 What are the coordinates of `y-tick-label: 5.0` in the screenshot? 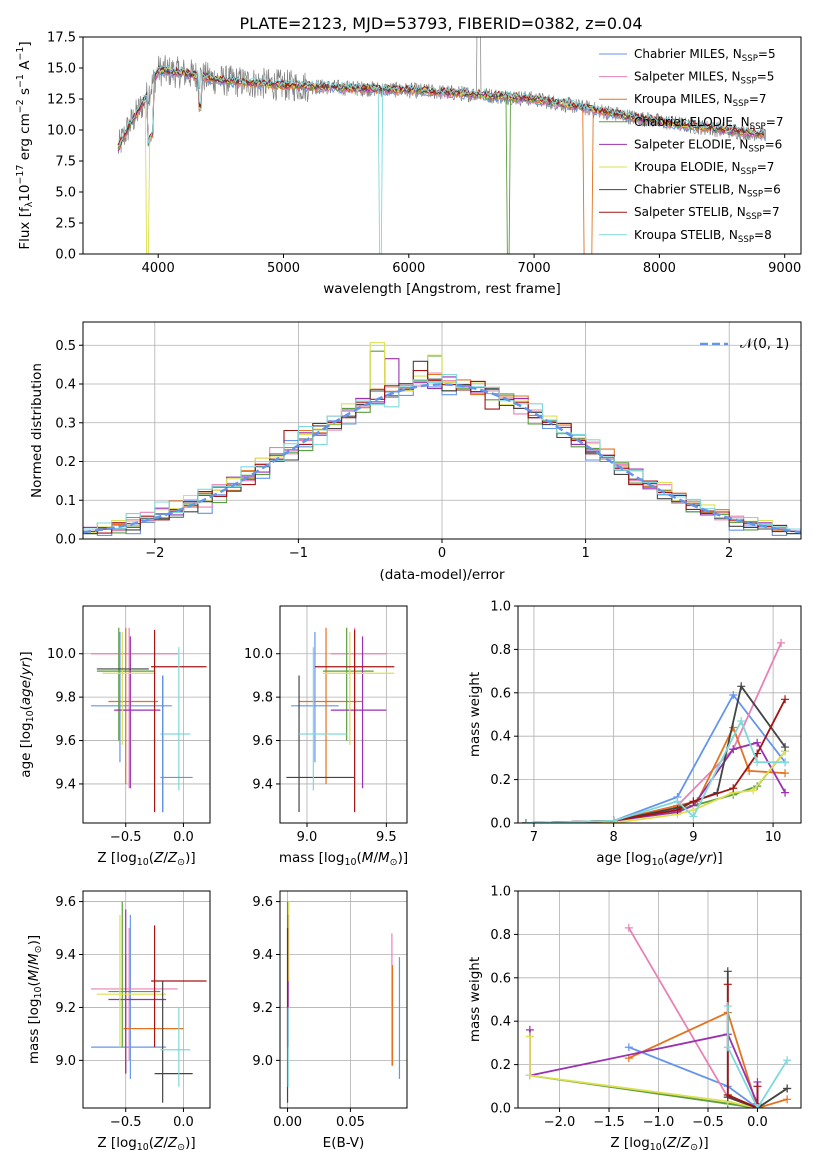 It's located at (65, 193).